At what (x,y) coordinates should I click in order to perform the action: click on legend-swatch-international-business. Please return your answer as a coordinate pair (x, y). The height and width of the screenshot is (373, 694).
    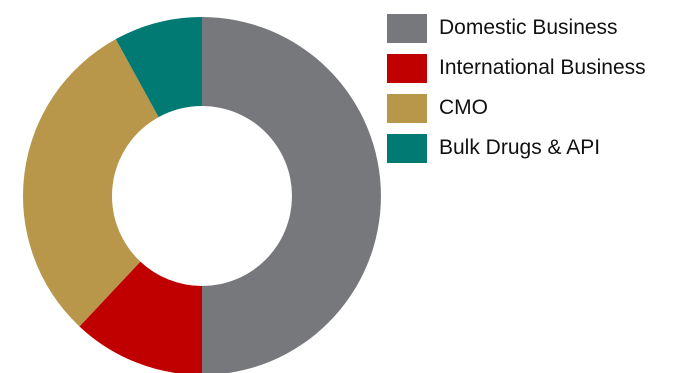
    Looking at the image, I should click on (407, 68).